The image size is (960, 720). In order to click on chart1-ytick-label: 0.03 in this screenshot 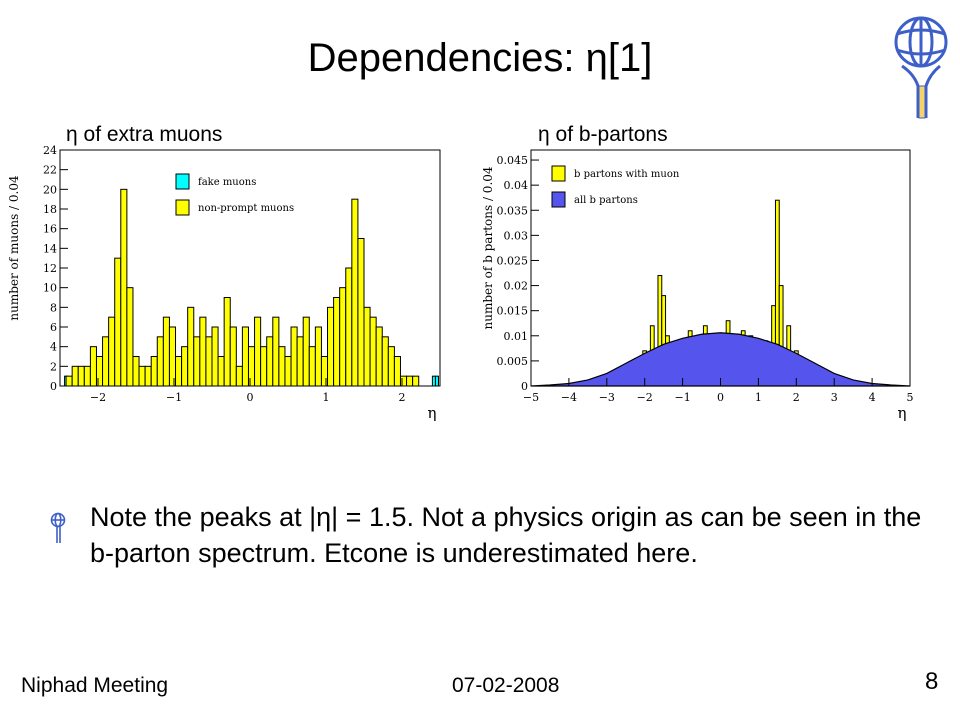, I will do `click(516, 235)`.